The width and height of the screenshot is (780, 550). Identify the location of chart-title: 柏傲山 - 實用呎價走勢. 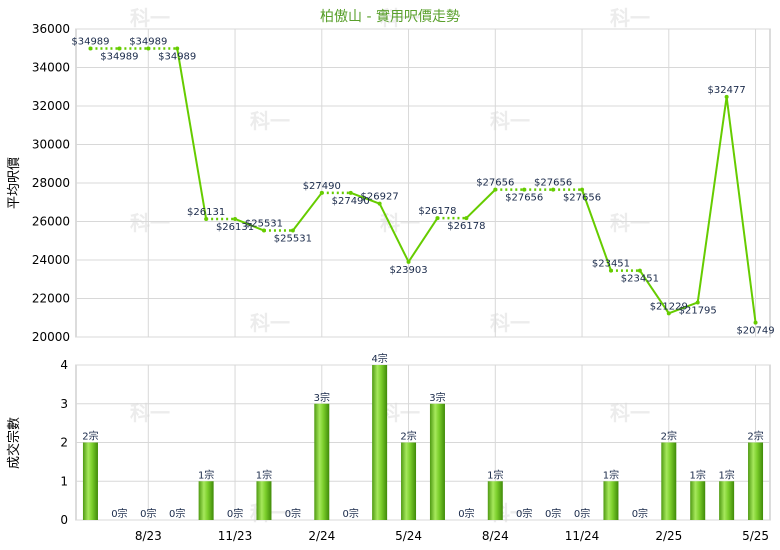
(390, 16).